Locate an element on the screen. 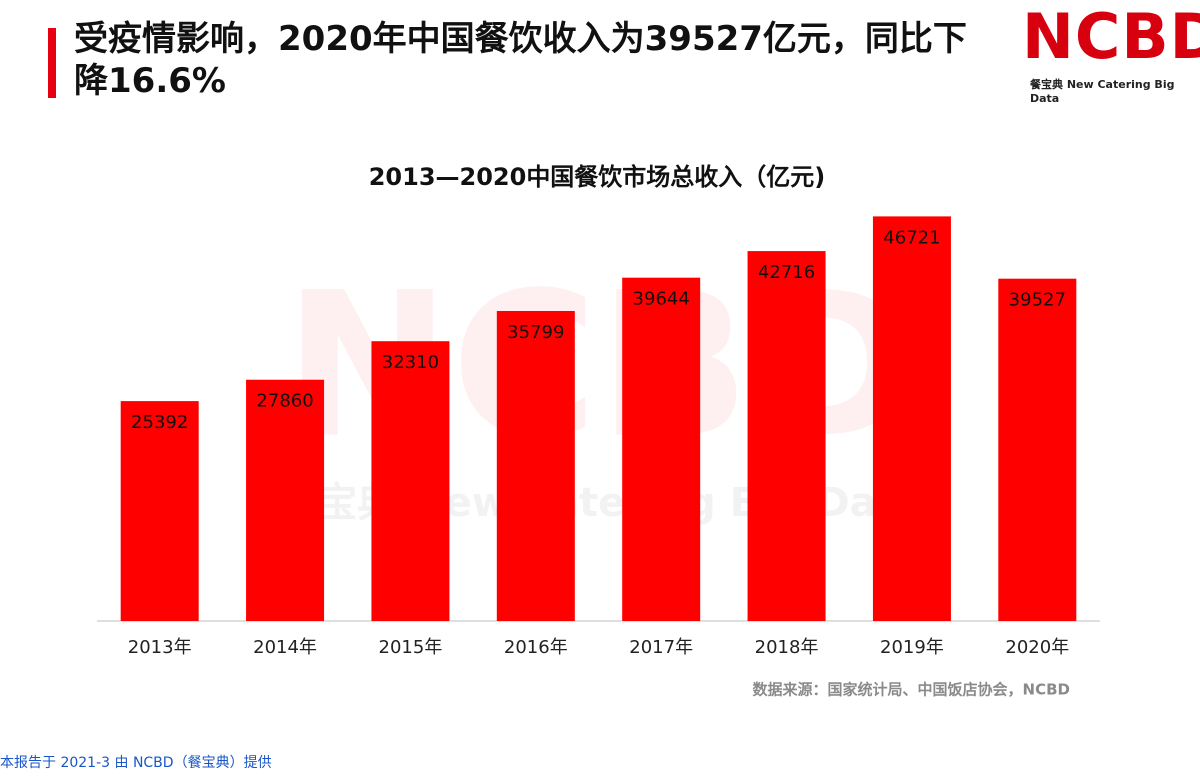 The image size is (1200, 779). x-tick-label: 2018年 is located at coordinates (787, 647).